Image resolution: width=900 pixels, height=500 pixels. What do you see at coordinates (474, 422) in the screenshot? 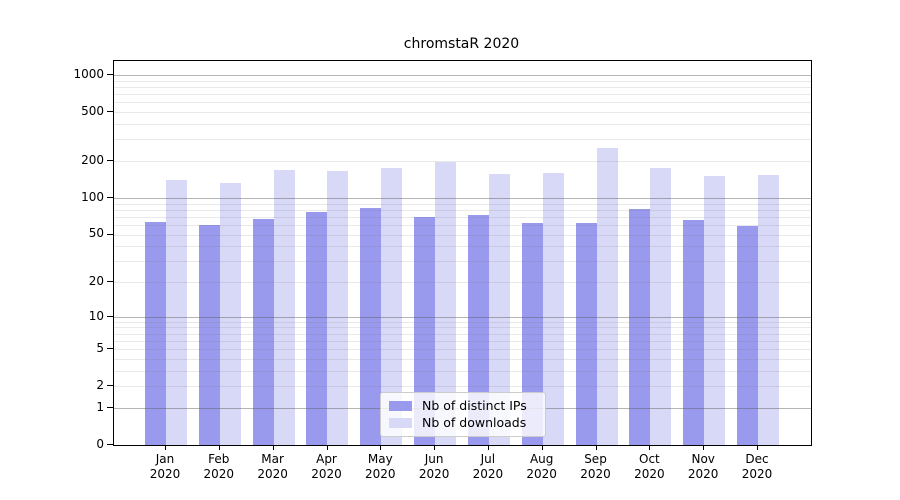
I see `legend-label-downloads: Nb of downloads` at bounding box center [474, 422].